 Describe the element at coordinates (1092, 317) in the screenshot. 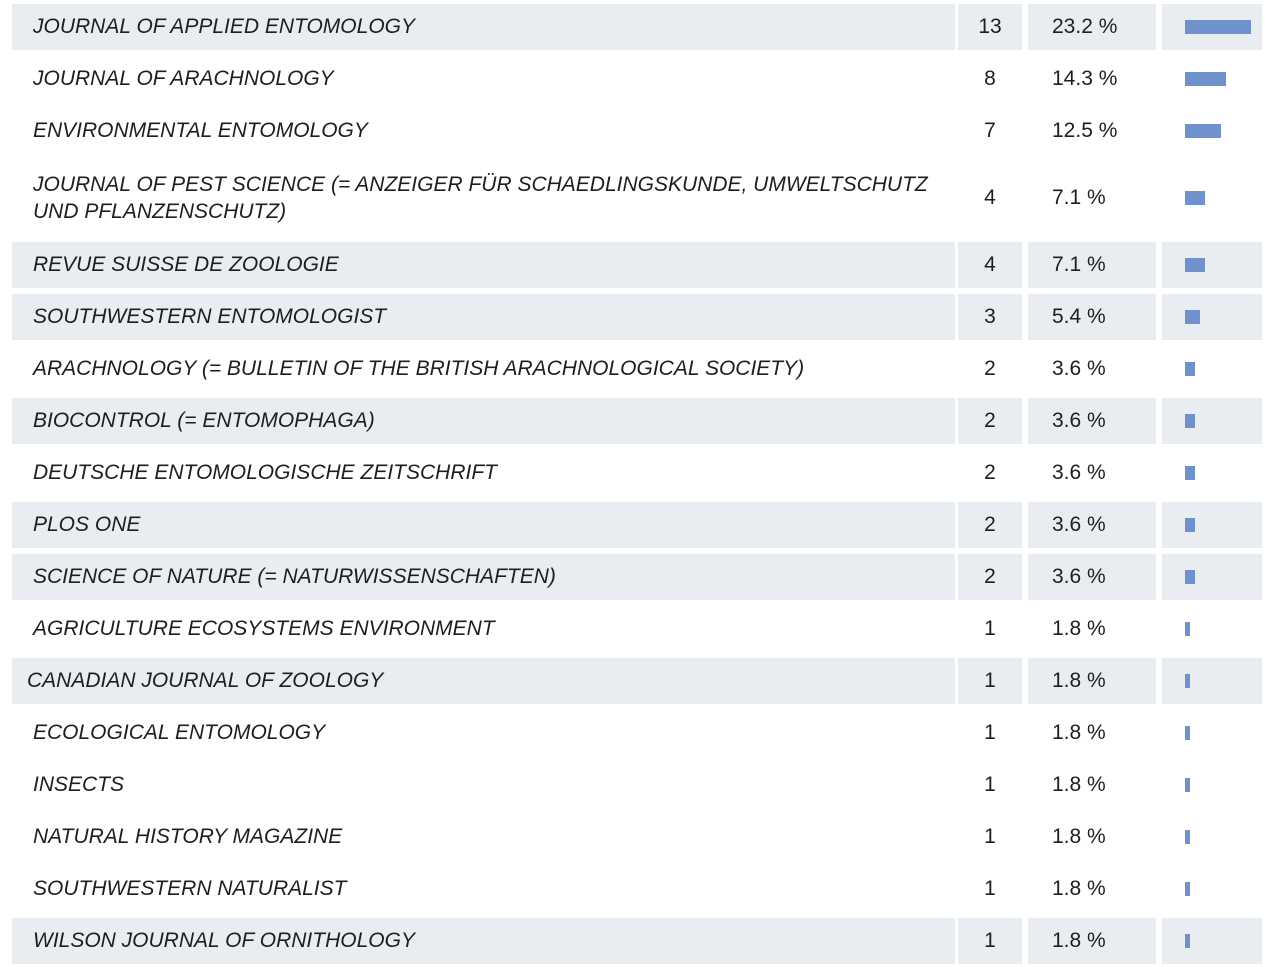

I see `percent: 5.4 %` at that location.